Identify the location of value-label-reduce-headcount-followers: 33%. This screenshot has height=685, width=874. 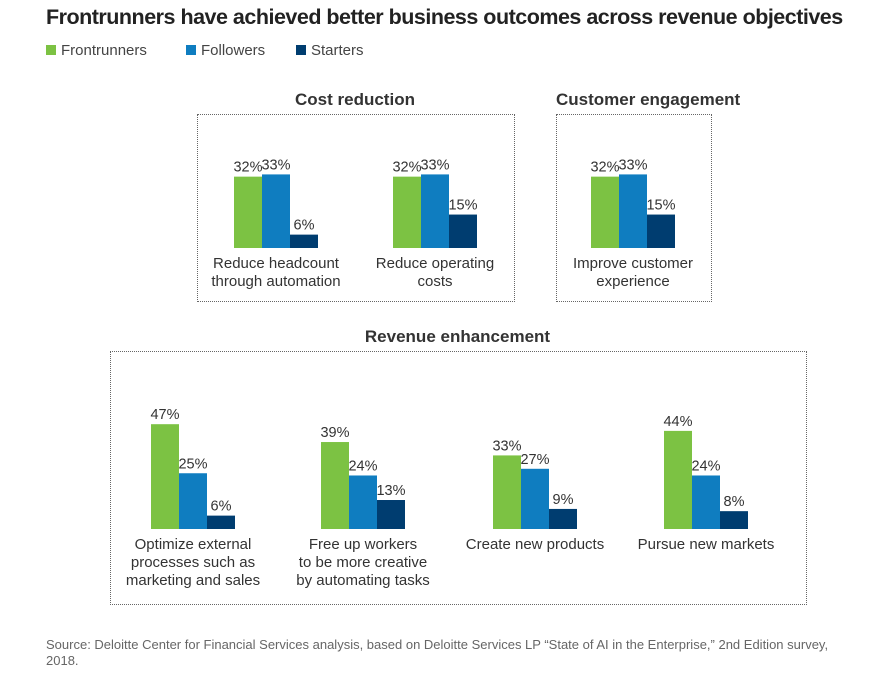
(275, 165).